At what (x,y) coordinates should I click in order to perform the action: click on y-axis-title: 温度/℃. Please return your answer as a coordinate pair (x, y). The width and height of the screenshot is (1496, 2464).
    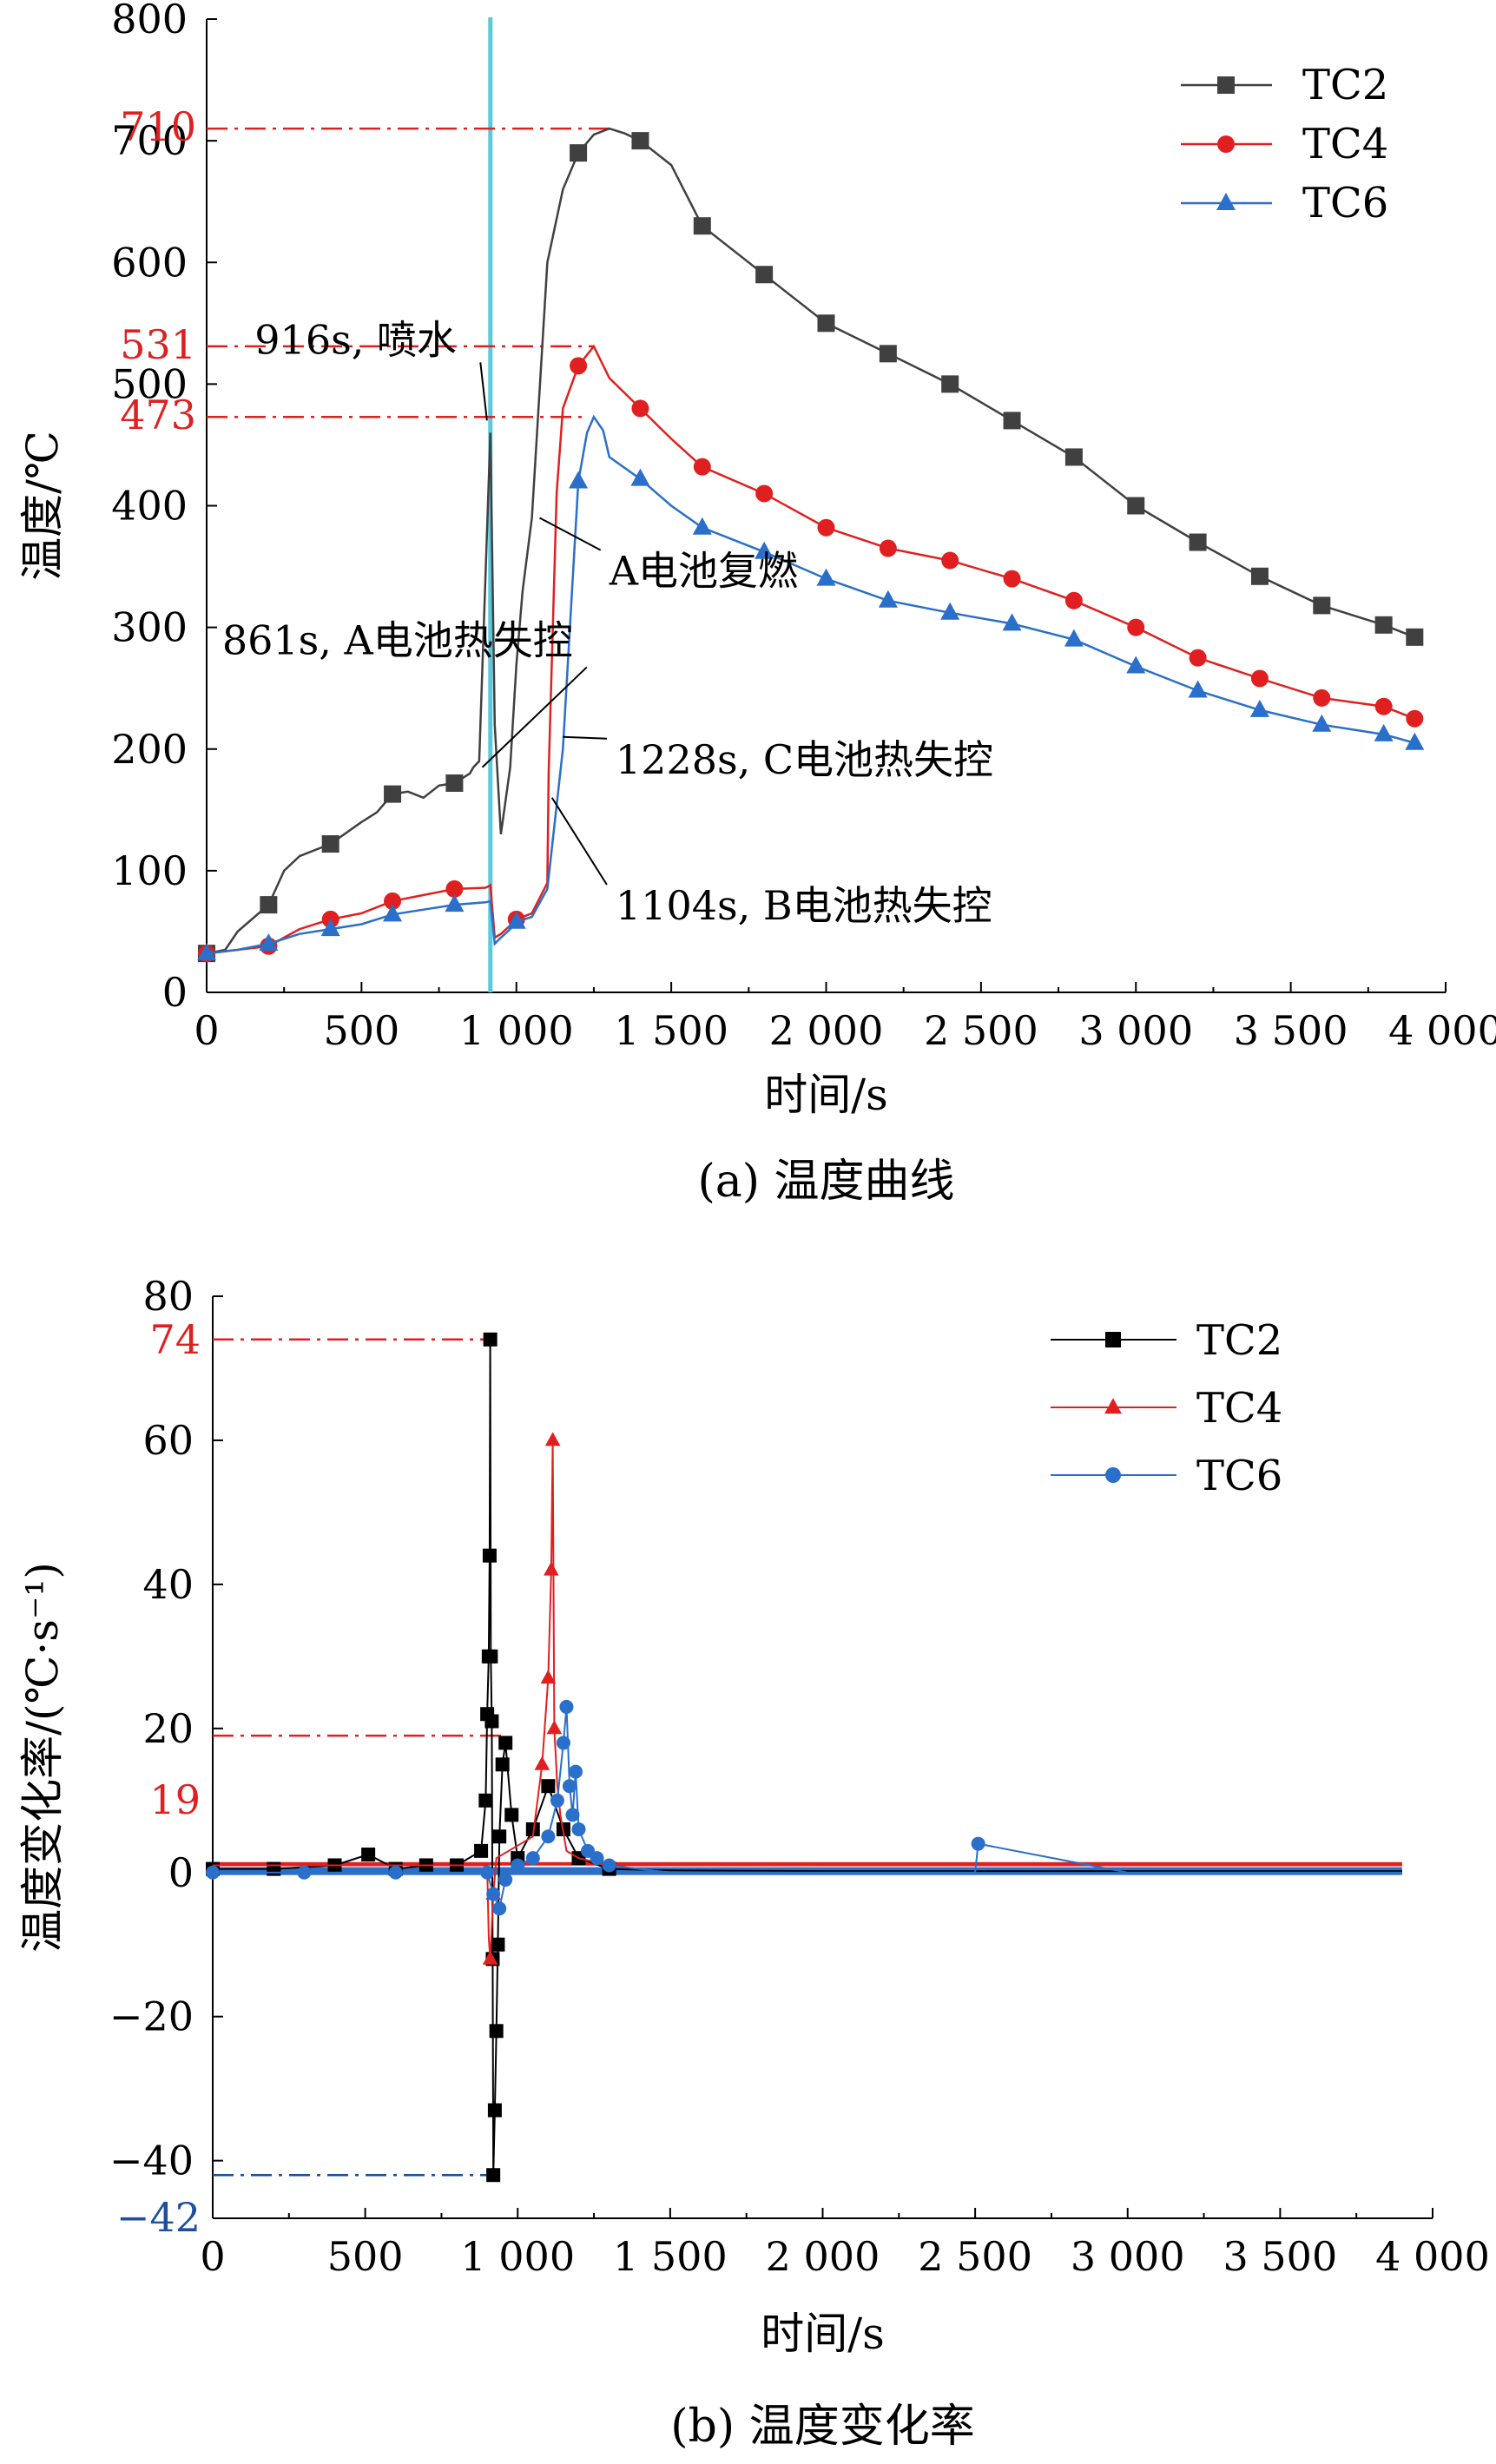
    Looking at the image, I should click on (42, 506).